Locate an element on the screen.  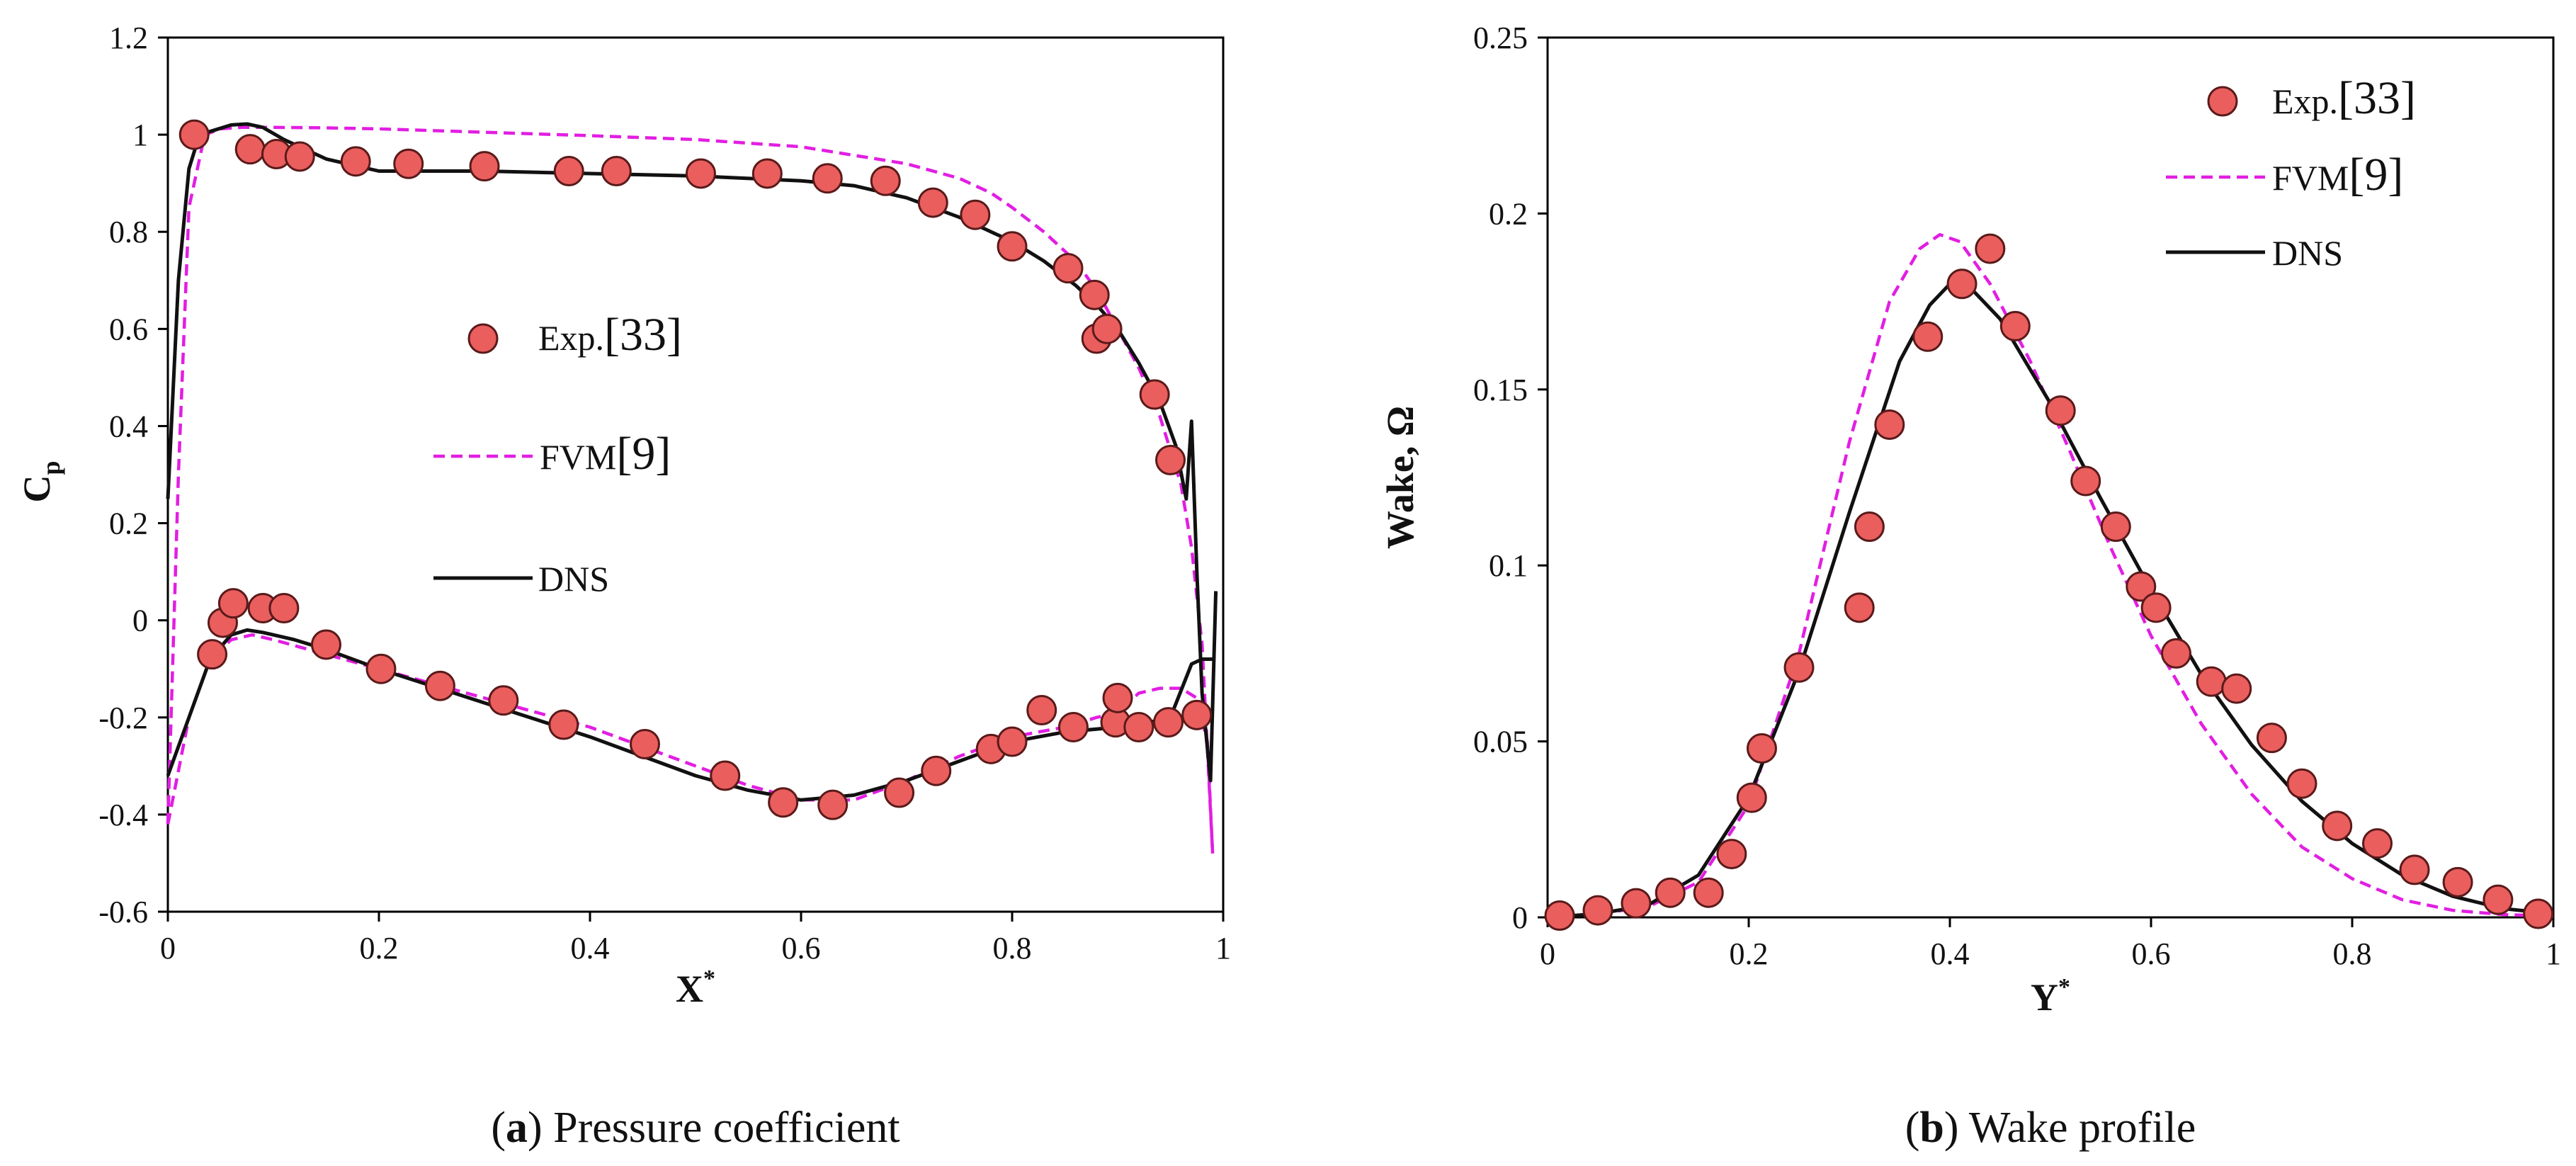
panel-a-legend-exp-label: Exp.[33] is located at coordinates (610, 335).